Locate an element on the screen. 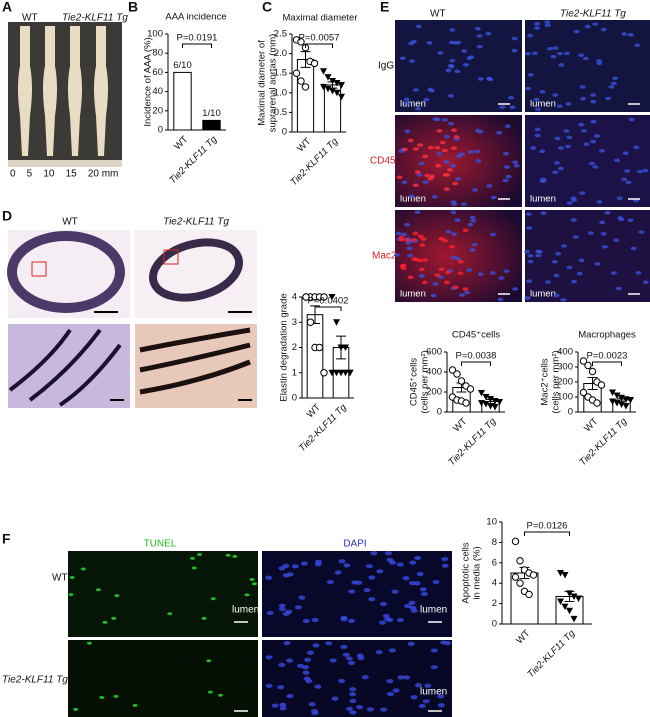 The width and height of the screenshot is (650, 717). panel-letter: D is located at coordinates (7, 216).